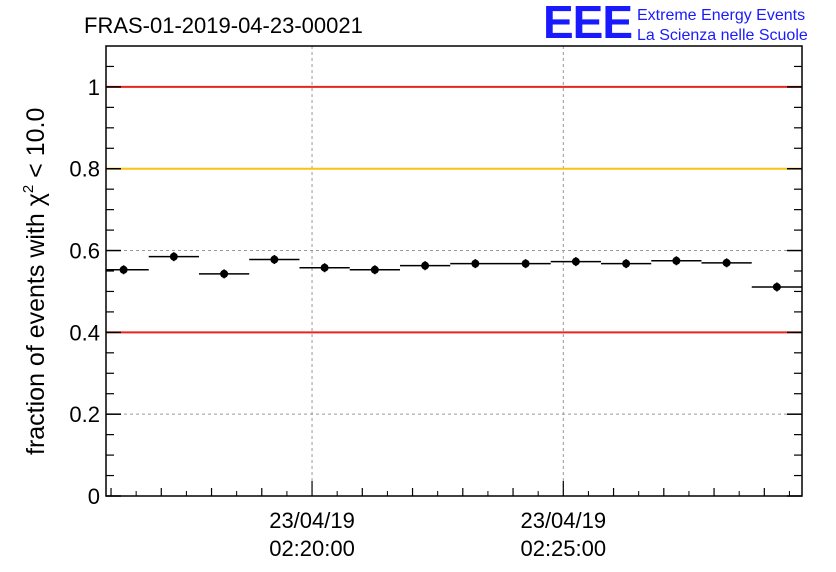 The height and width of the screenshot is (572, 836). I want to click on y-tick-label: 0.6, so click(84, 251).